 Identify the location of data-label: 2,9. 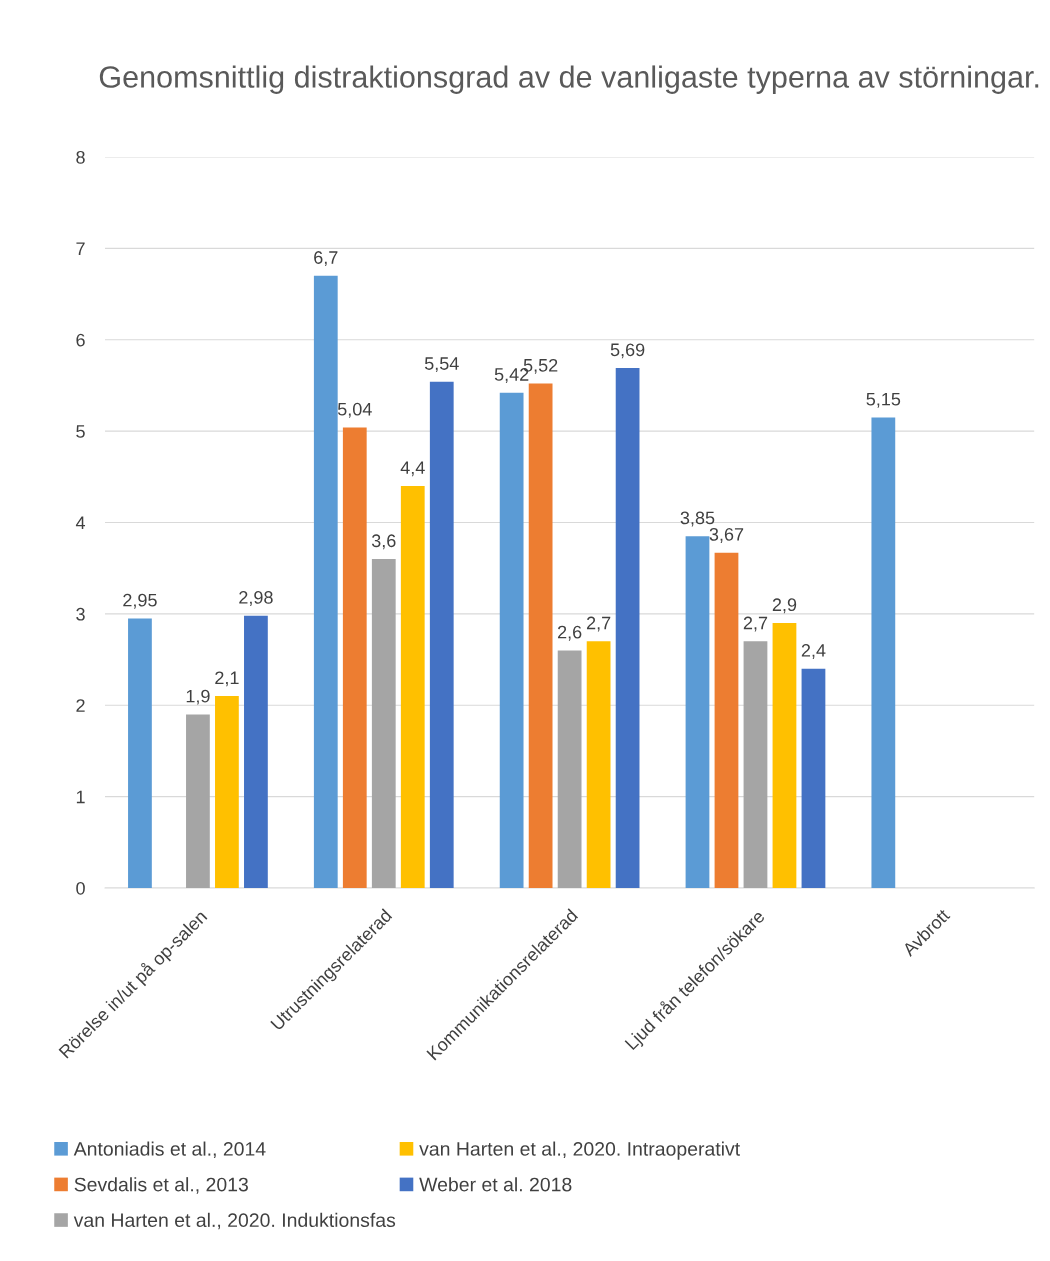
(784, 606).